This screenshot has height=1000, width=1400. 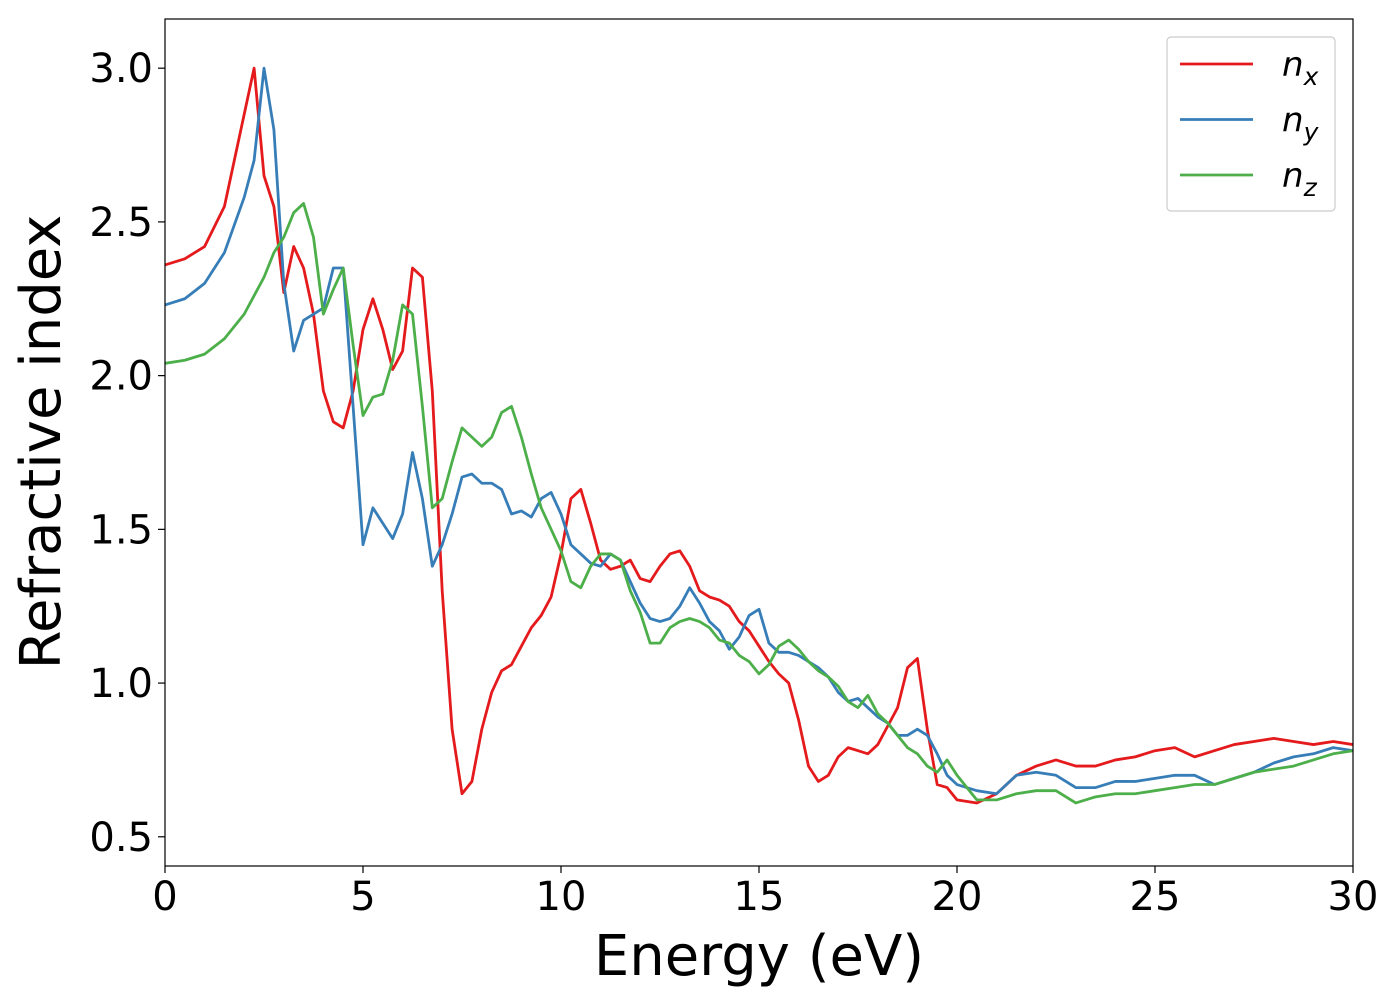 What do you see at coordinates (121, 69) in the screenshot?
I see `y-tick-label: 3.0` at bounding box center [121, 69].